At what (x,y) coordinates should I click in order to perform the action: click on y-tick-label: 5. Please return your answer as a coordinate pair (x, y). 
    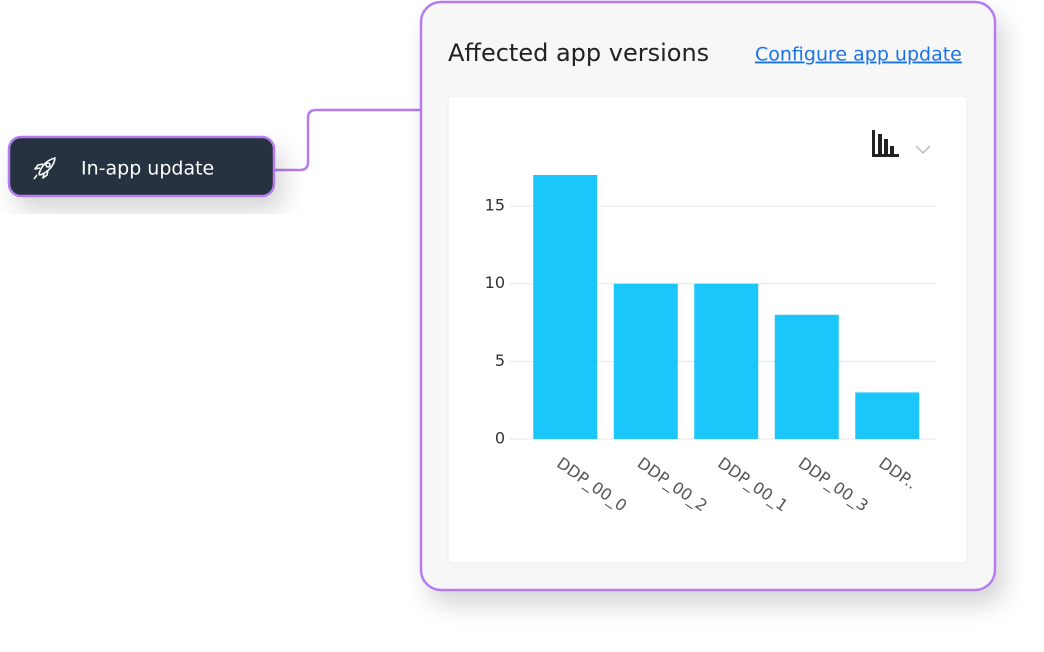
    Looking at the image, I should click on (500, 360).